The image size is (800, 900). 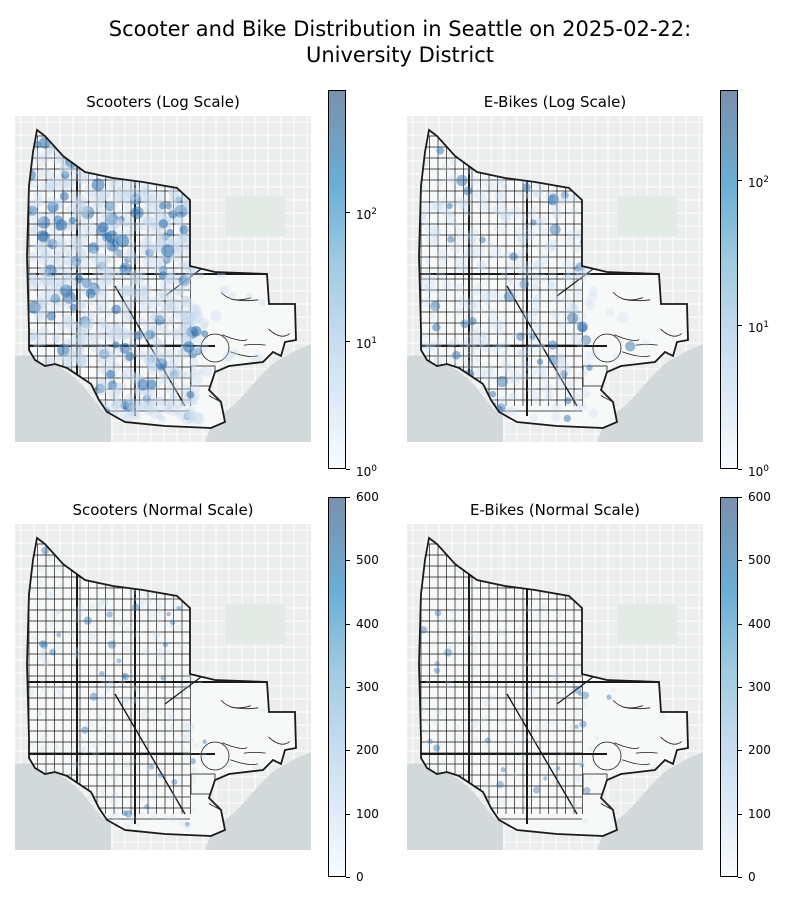 What do you see at coordinates (163, 510) in the screenshot?
I see `panel-title-scooters-normal: Scooters (Normal Scale)` at bounding box center [163, 510].